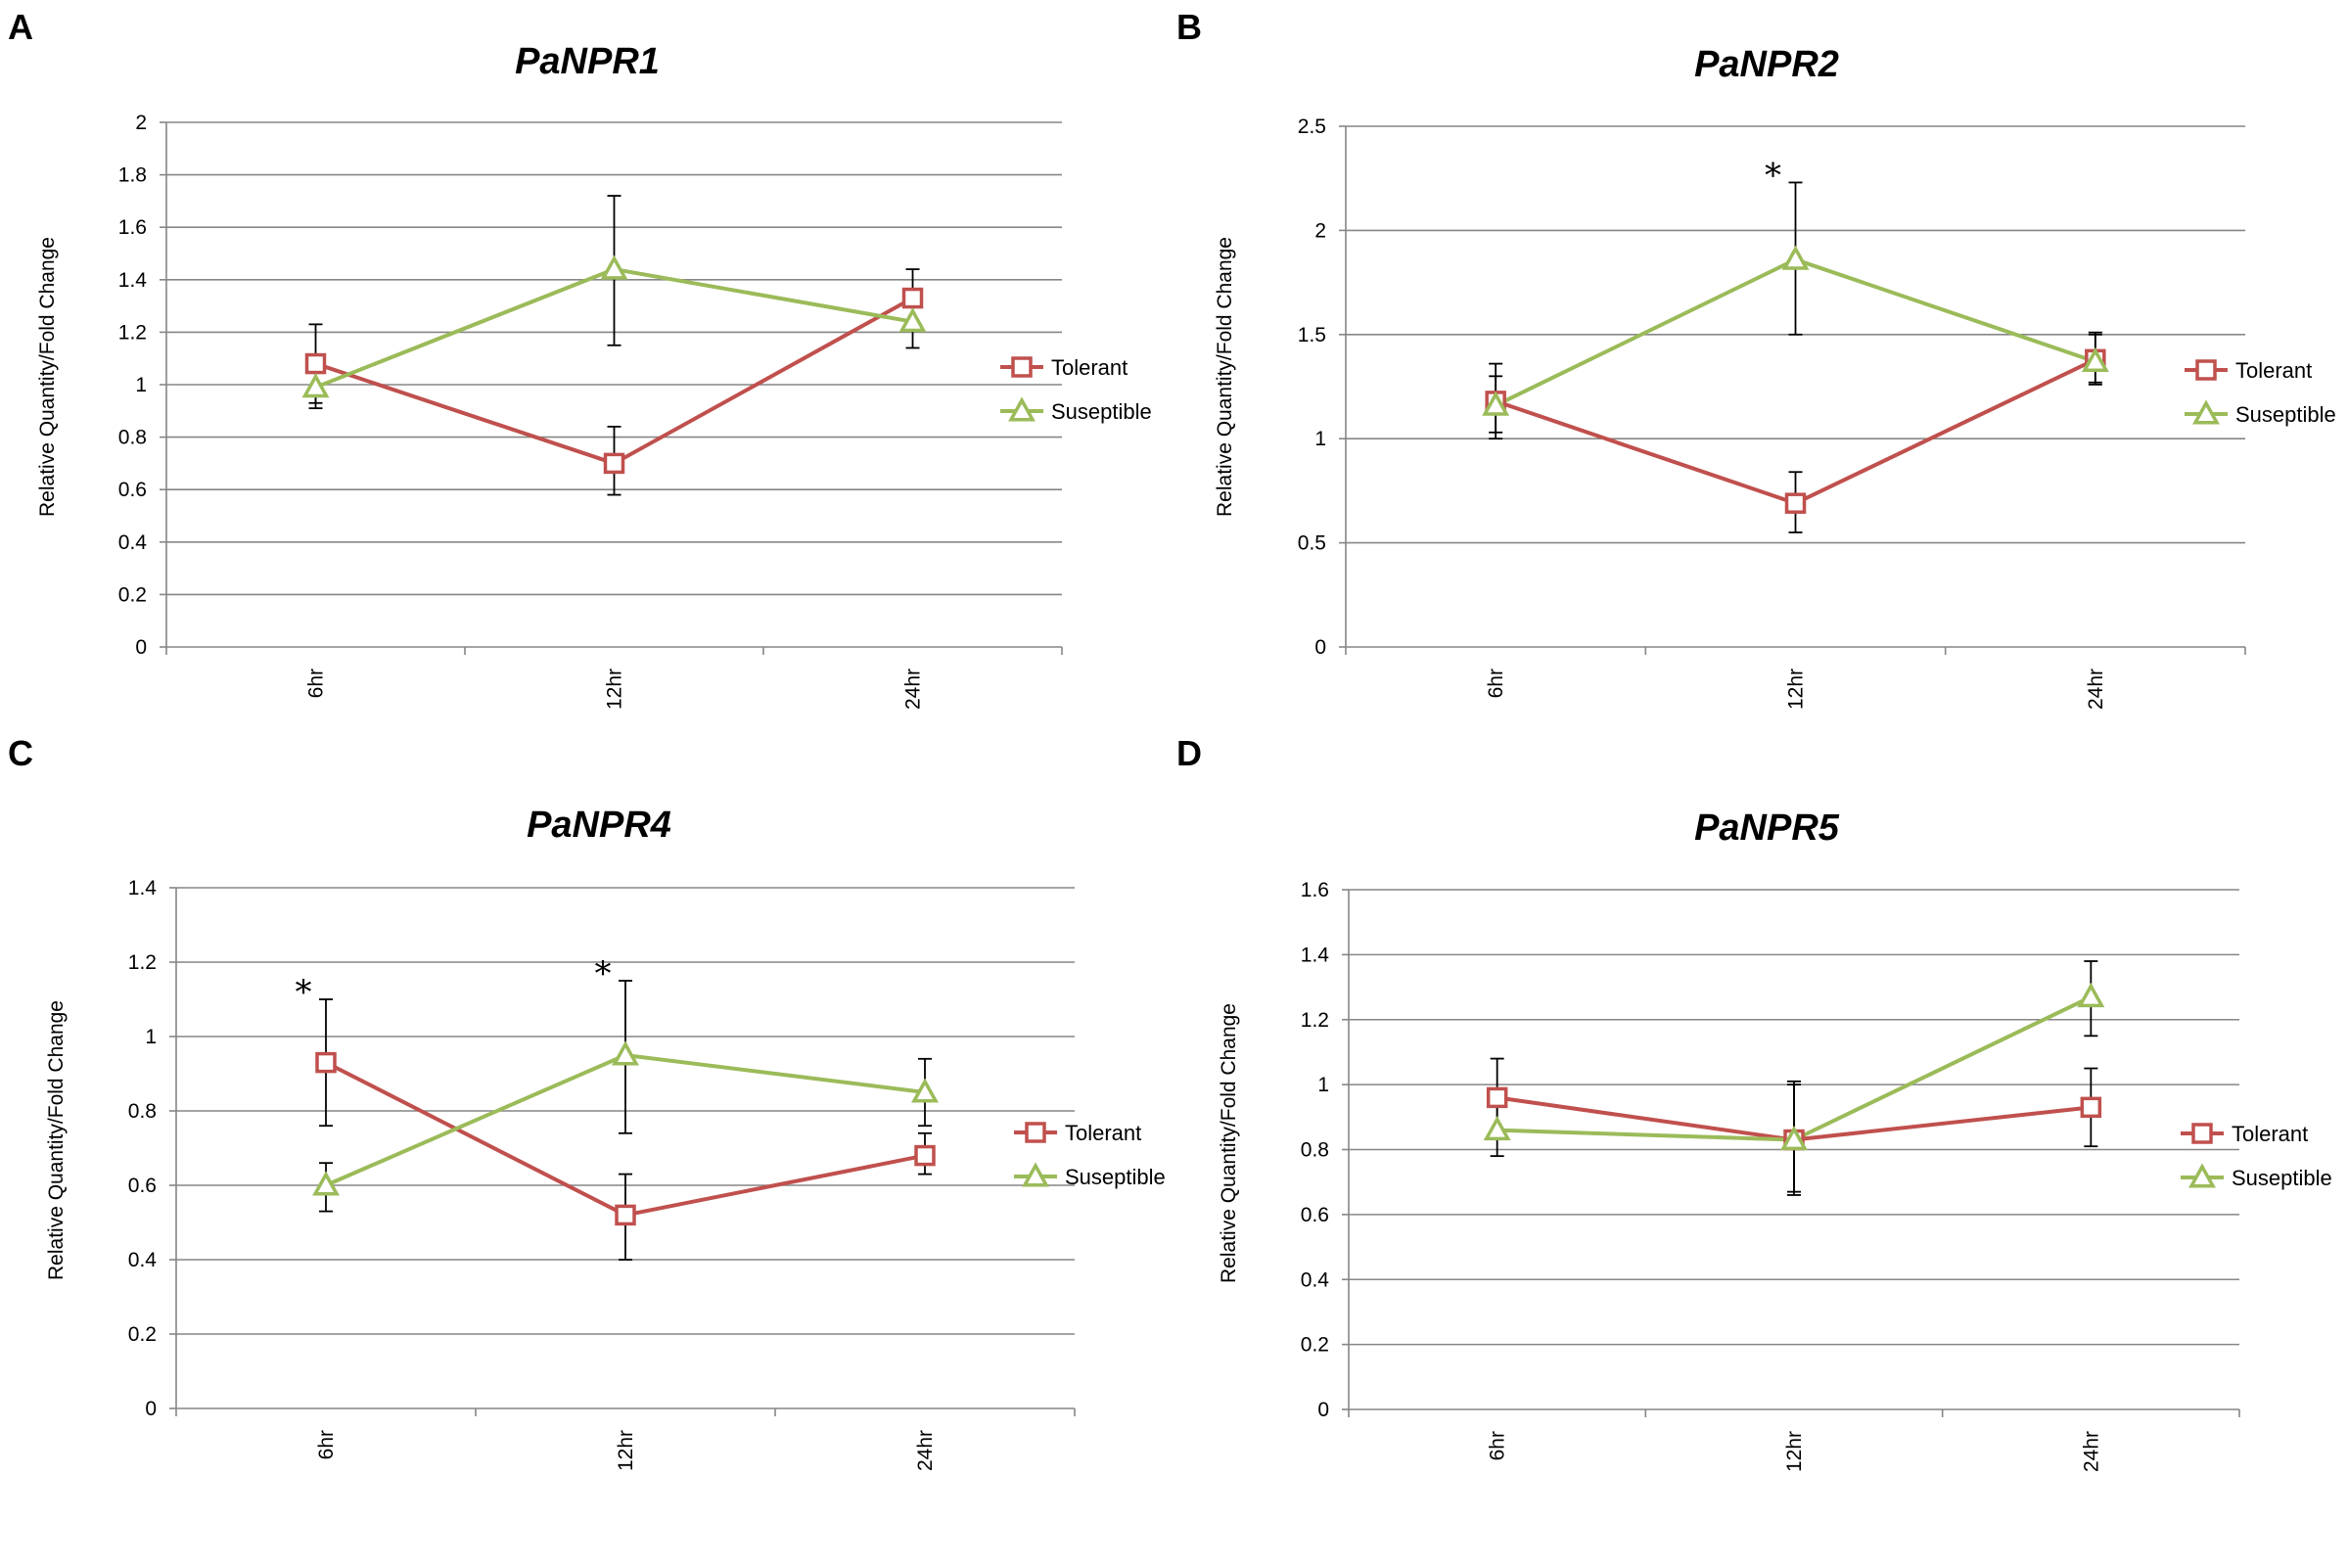 Image resolution: width=2348 pixels, height=1568 pixels. Describe the element at coordinates (1312, 543) in the screenshot. I see `y-tick-label: 0.5` at that location.